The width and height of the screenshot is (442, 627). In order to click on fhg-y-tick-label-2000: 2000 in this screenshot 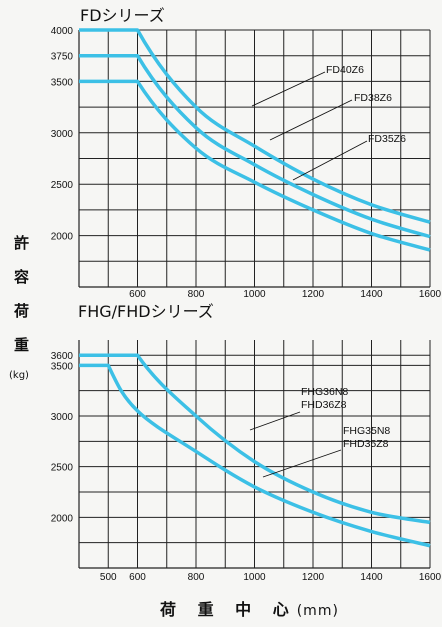, I will do `click(62, 518)`.